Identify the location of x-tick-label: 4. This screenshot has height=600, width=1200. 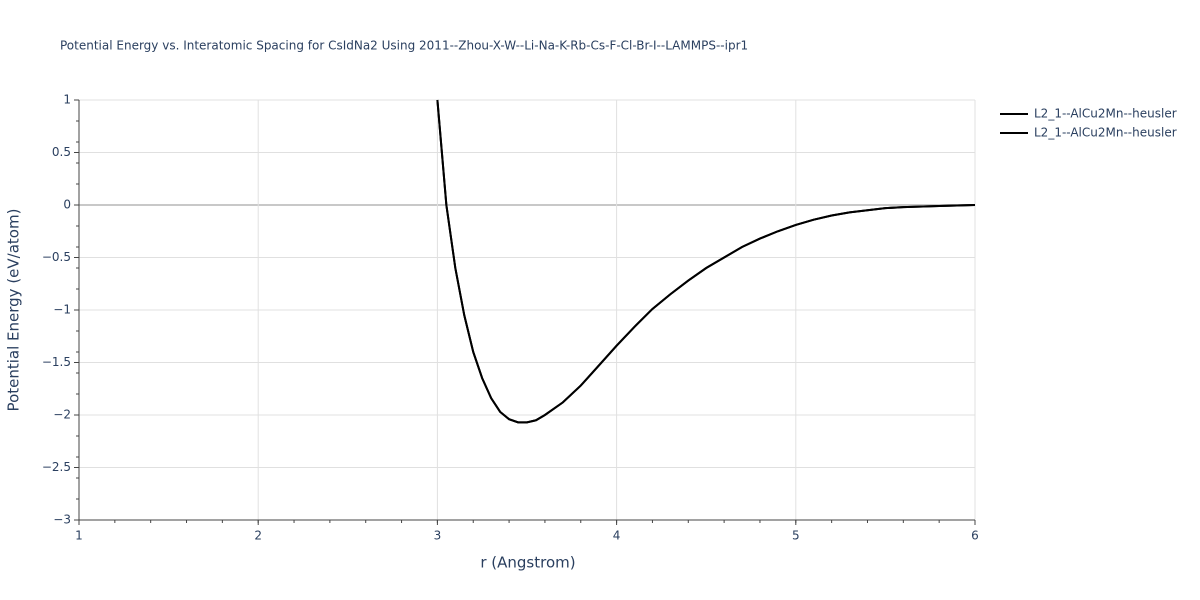
(617, 536).